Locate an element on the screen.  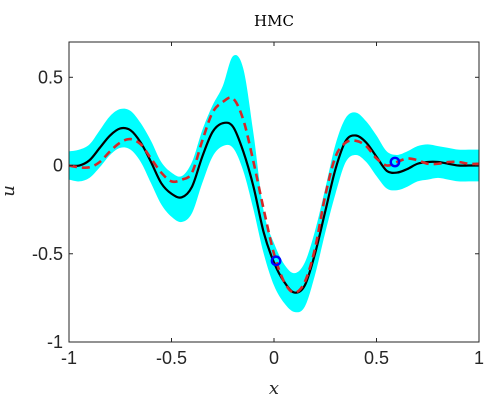
chart-title: HMC is located at coordinates (274, 21).